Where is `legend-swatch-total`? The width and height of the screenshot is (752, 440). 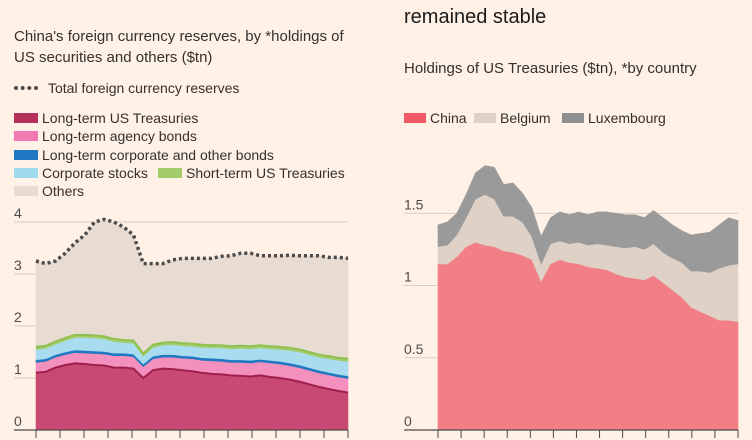
legend-swatch-total is located at coordinates (26, 88).